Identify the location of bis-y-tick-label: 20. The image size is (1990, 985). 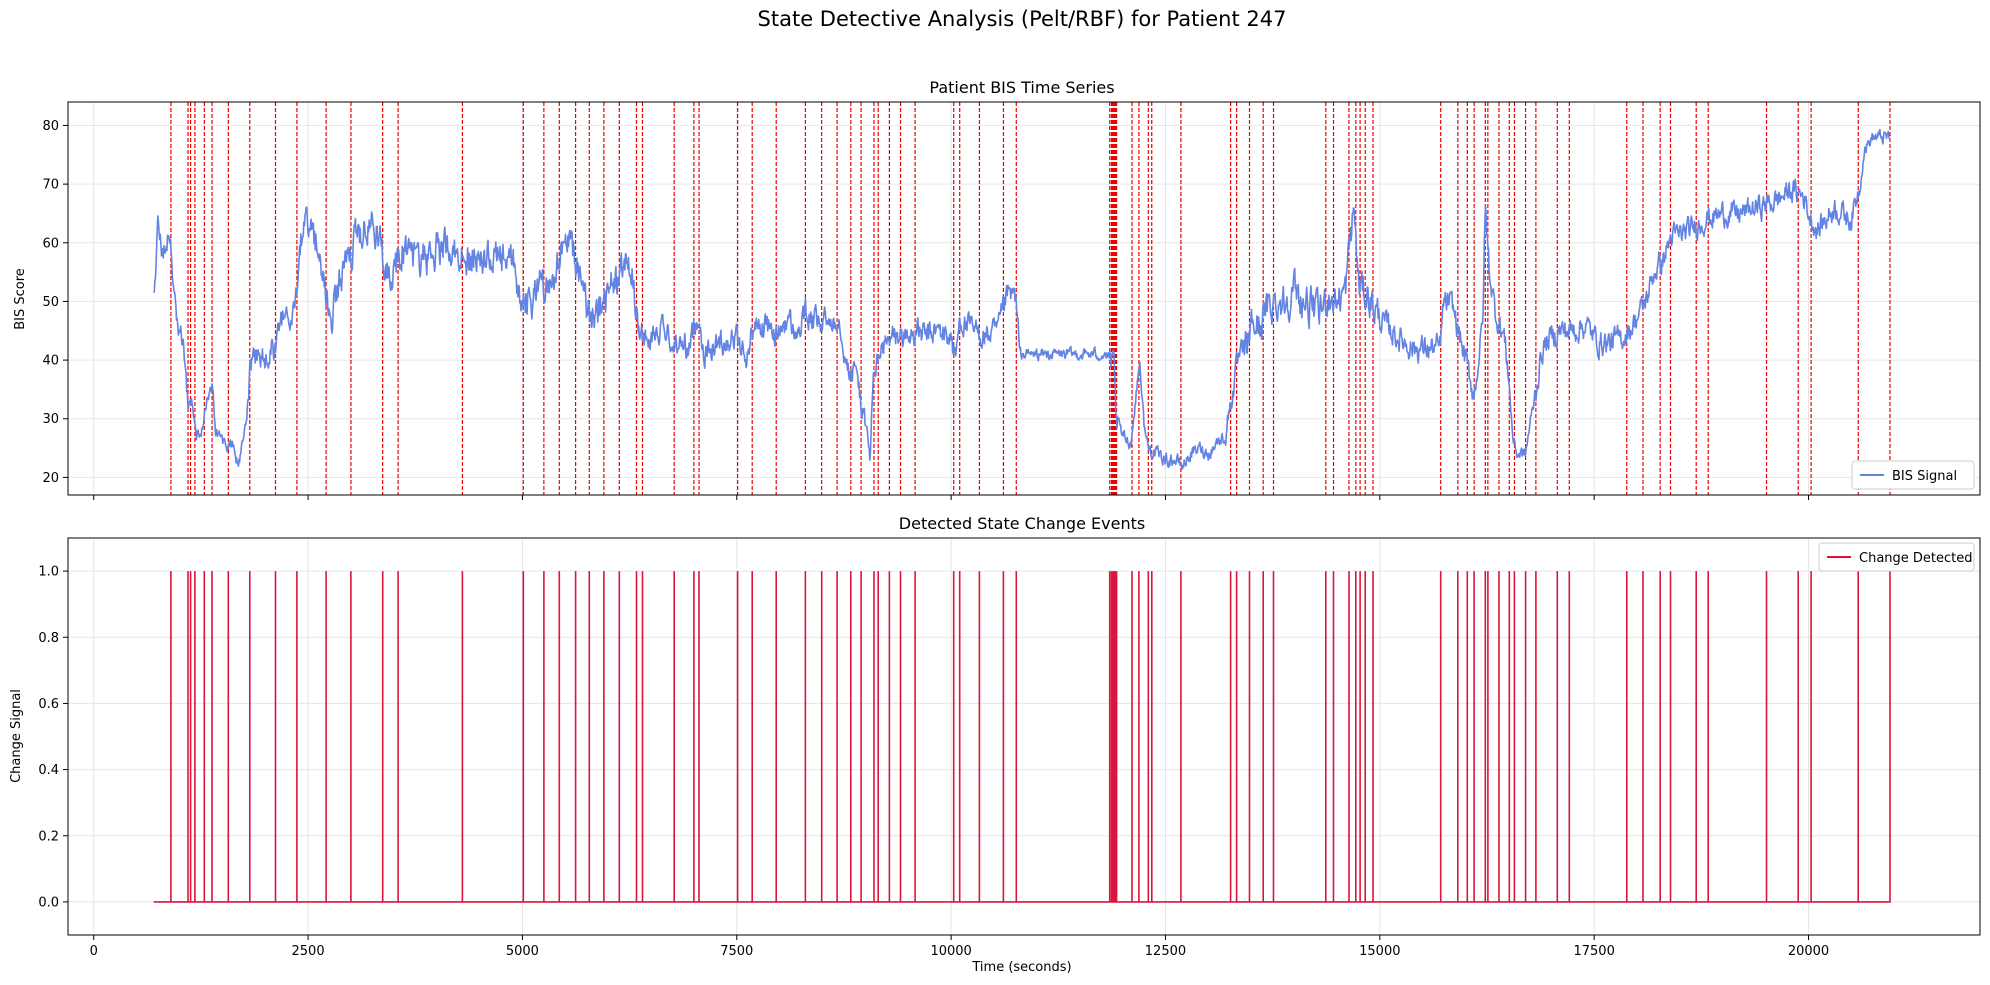
(50, 478).